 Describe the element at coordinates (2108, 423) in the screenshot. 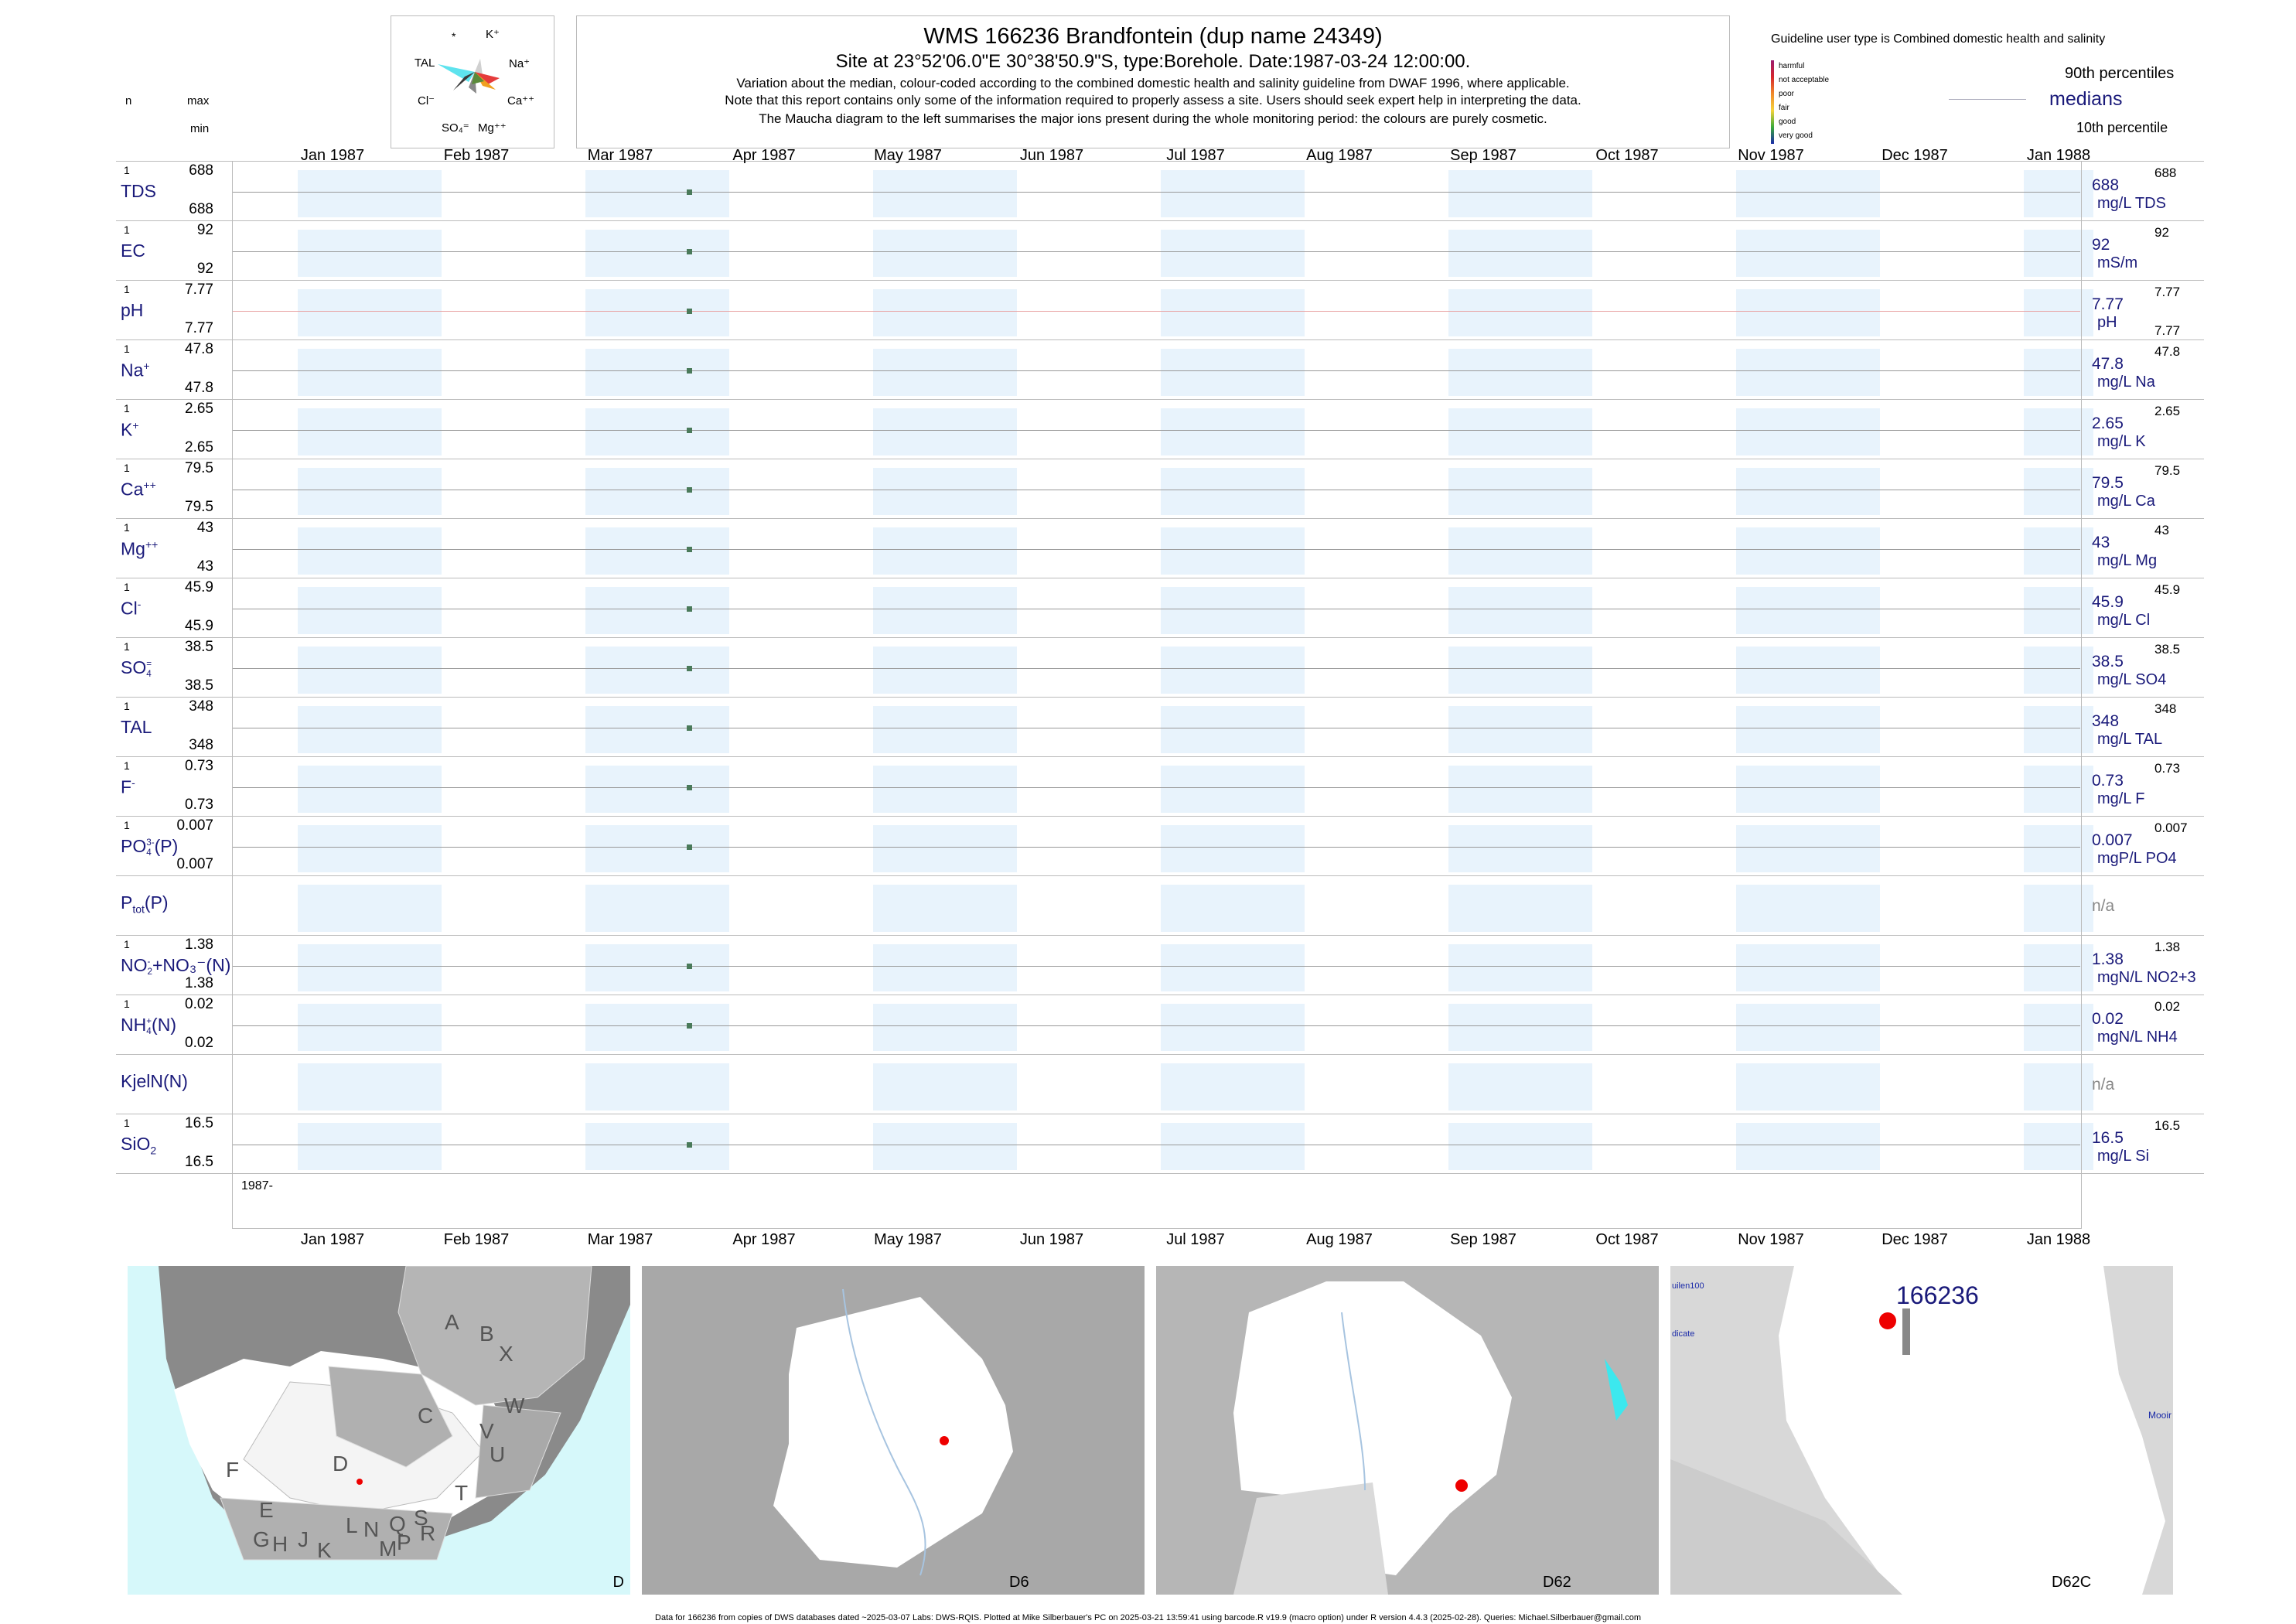

I see `row-median: 2.65` at that location.